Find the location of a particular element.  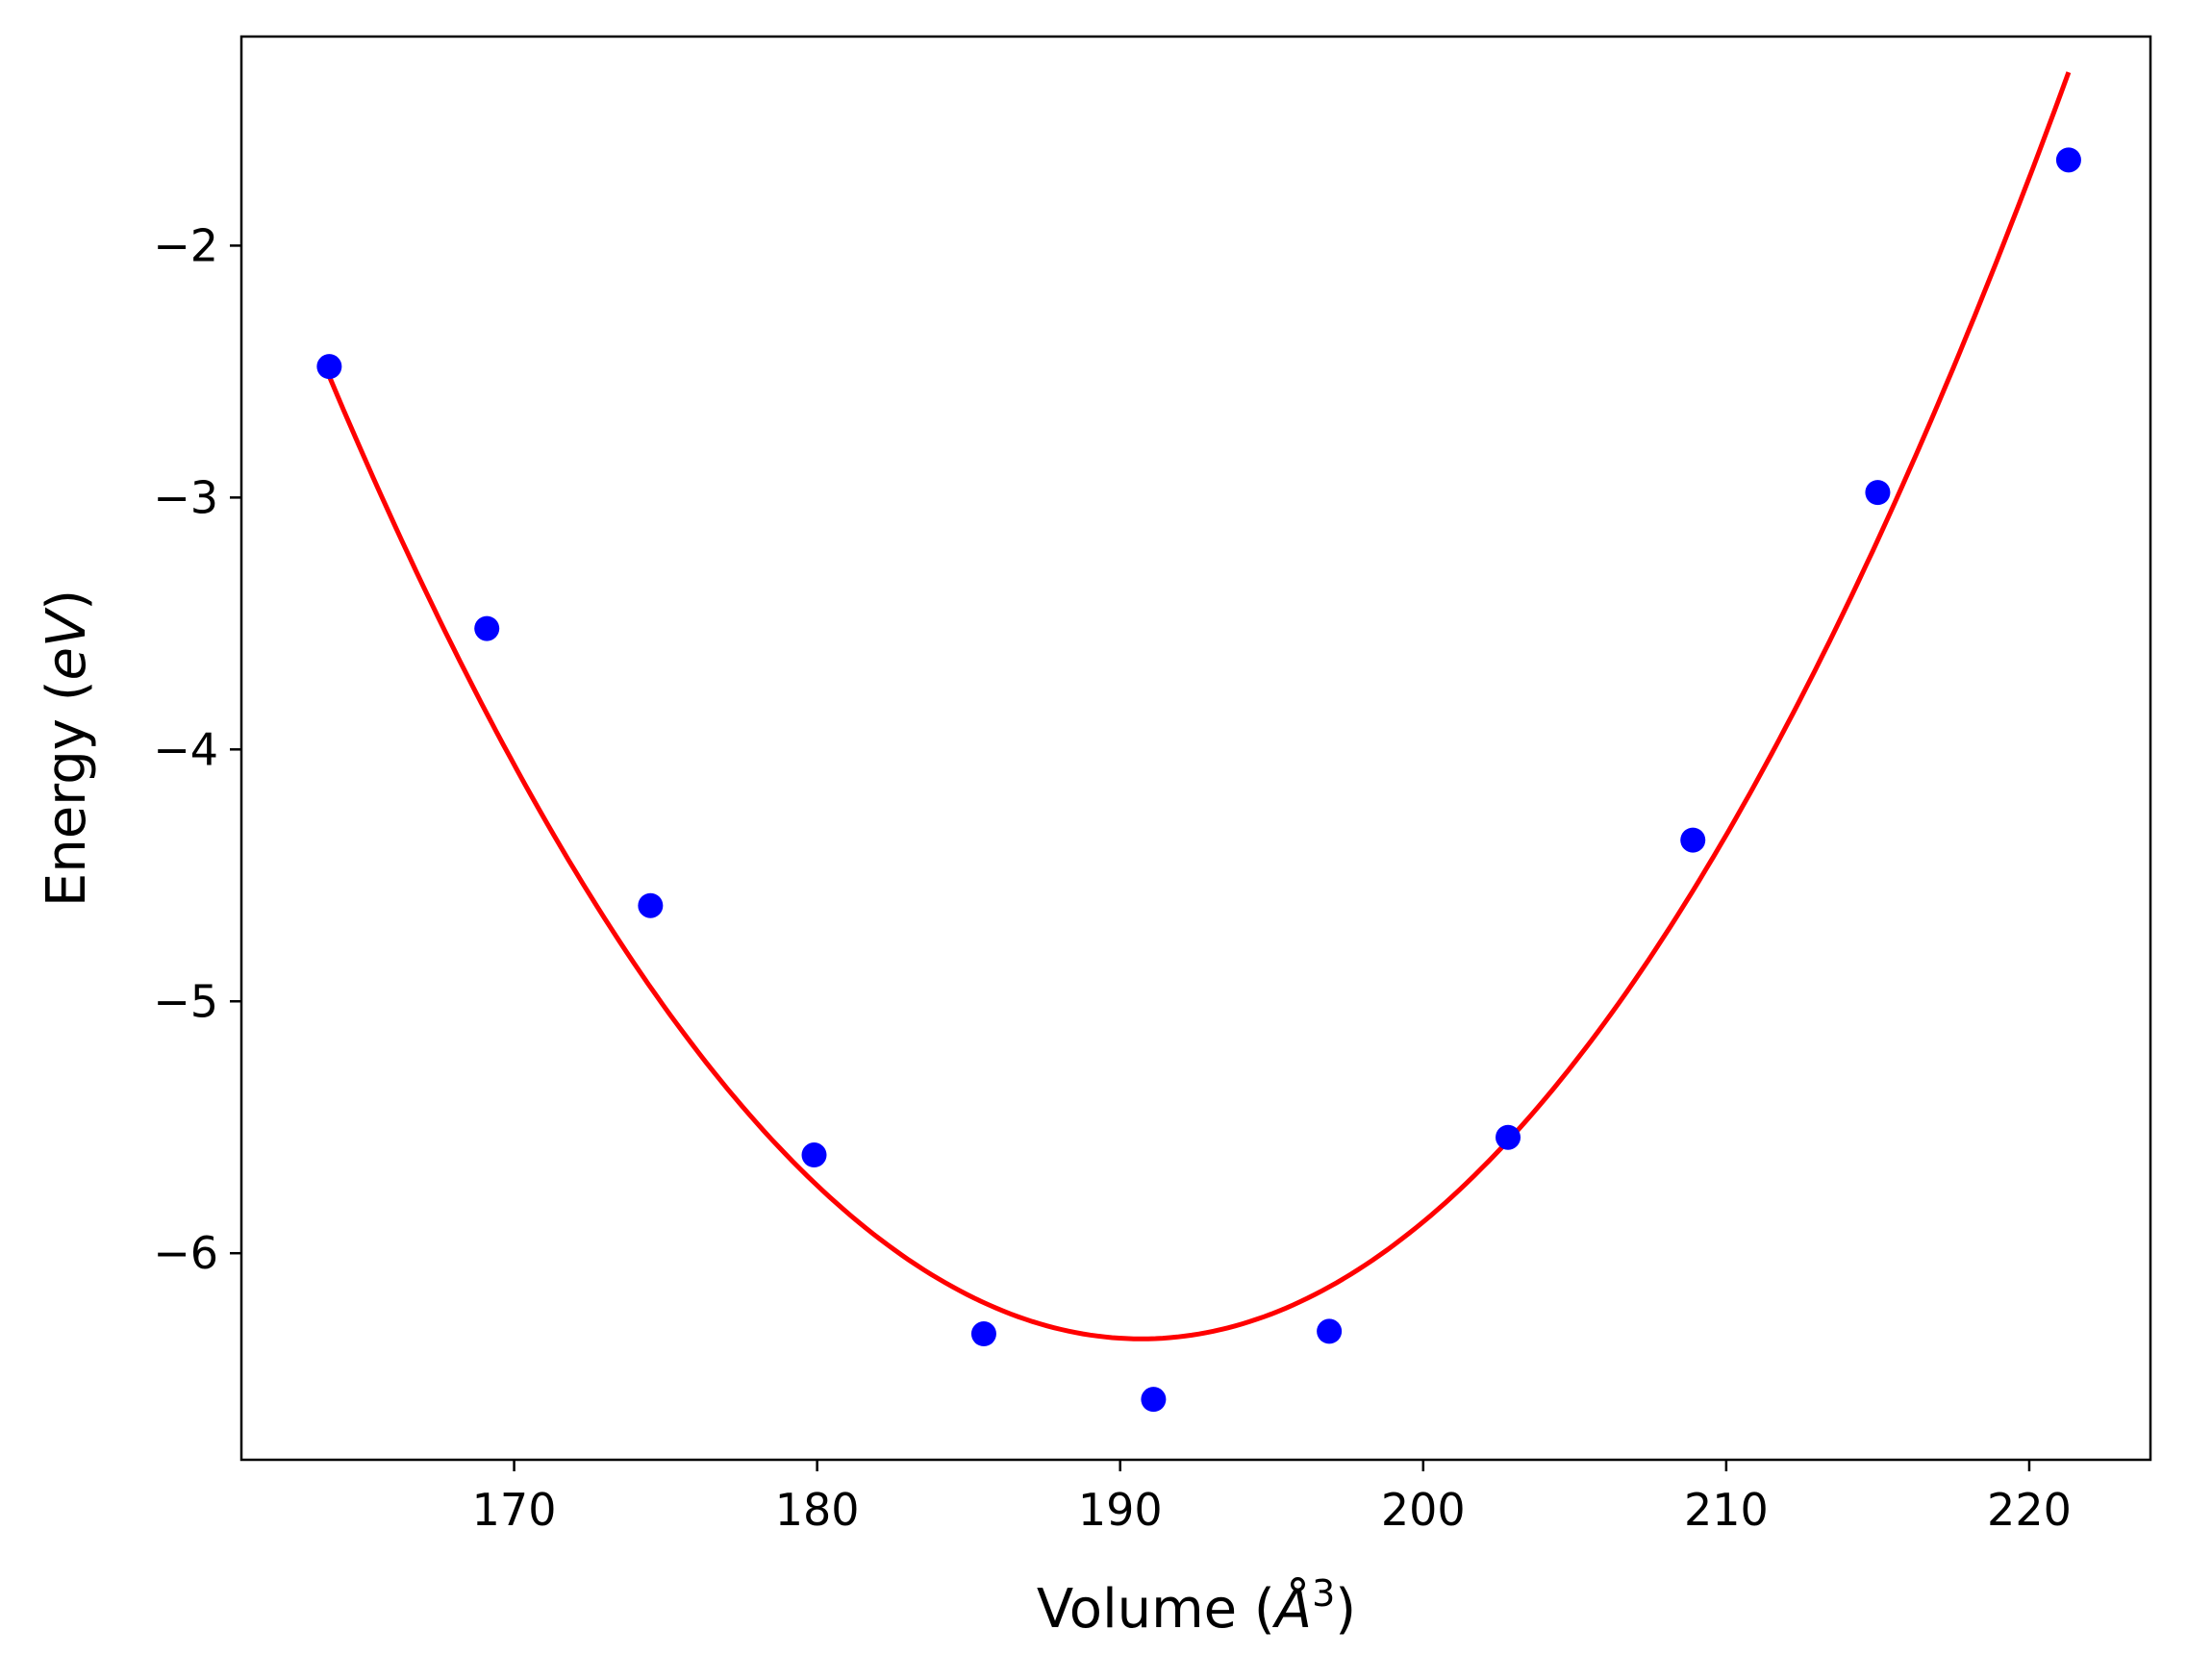

x-tick-label: 180 is located at coordinates (817, 1510).